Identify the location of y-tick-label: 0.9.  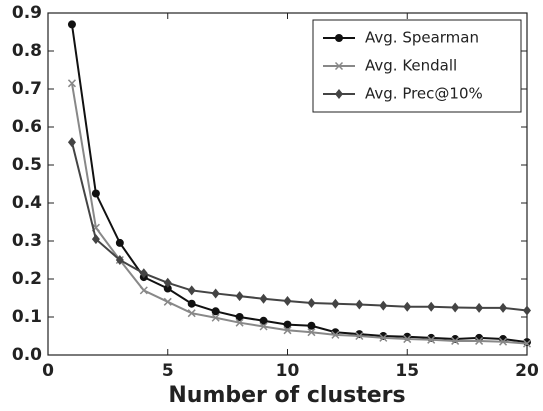
(27, 13).